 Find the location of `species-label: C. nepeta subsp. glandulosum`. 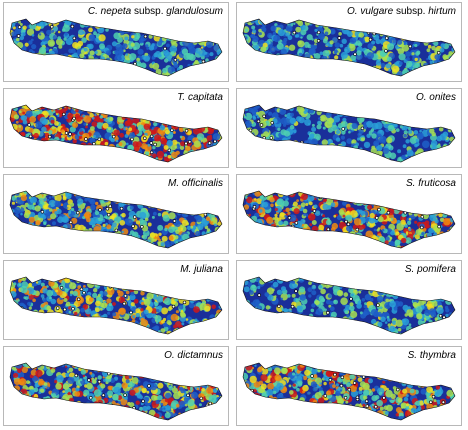

species-label: C. nepeta subsp. glandulosum is located at coordinates (155, 11).